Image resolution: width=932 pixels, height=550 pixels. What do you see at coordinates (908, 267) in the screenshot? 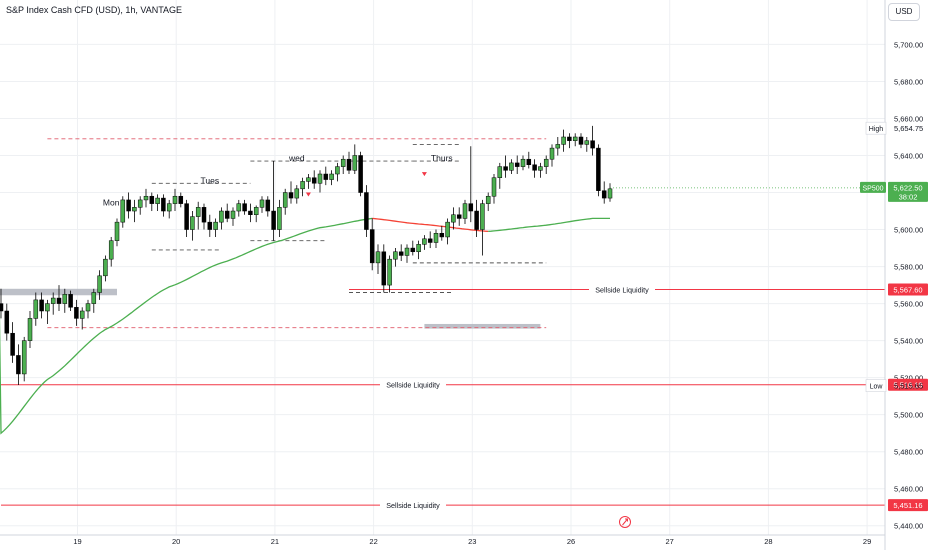
I see `price-tick-label: 5,580.00` at bounding box center [908, 267].